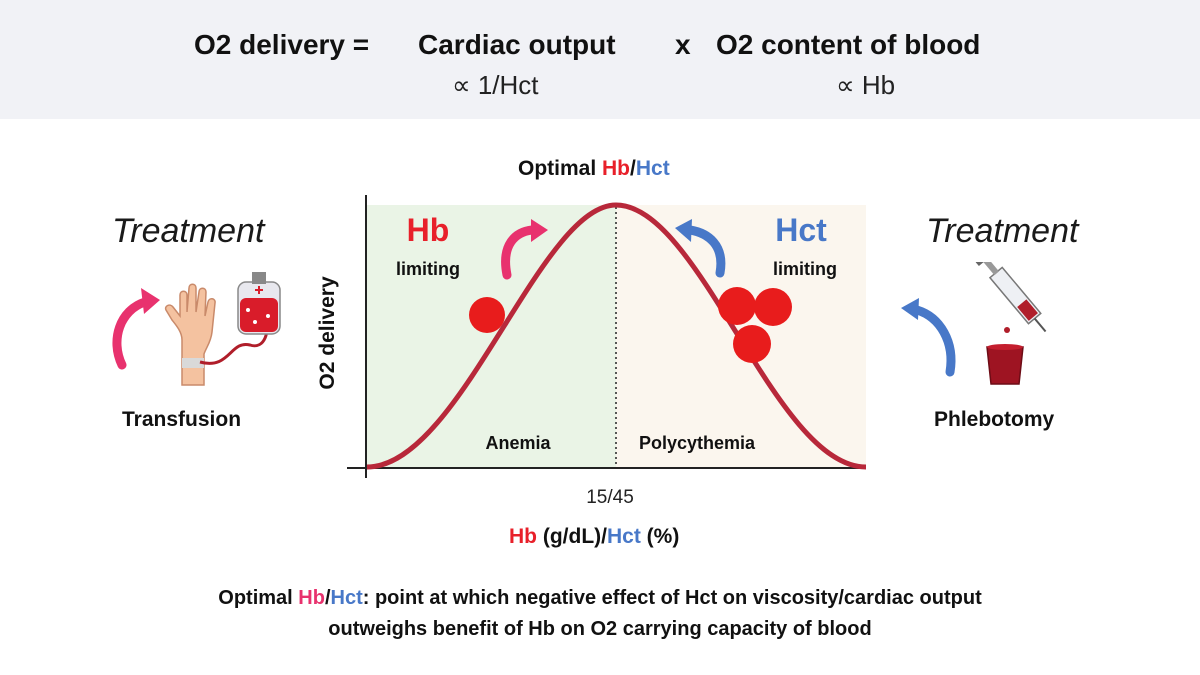 The height and width of the screenshot is (675, 1200). What do you see at coordinates (1002, 231) in the screenshot?
I see `right-treatment-heading: Treatment` at bounding box center [1002, 231].